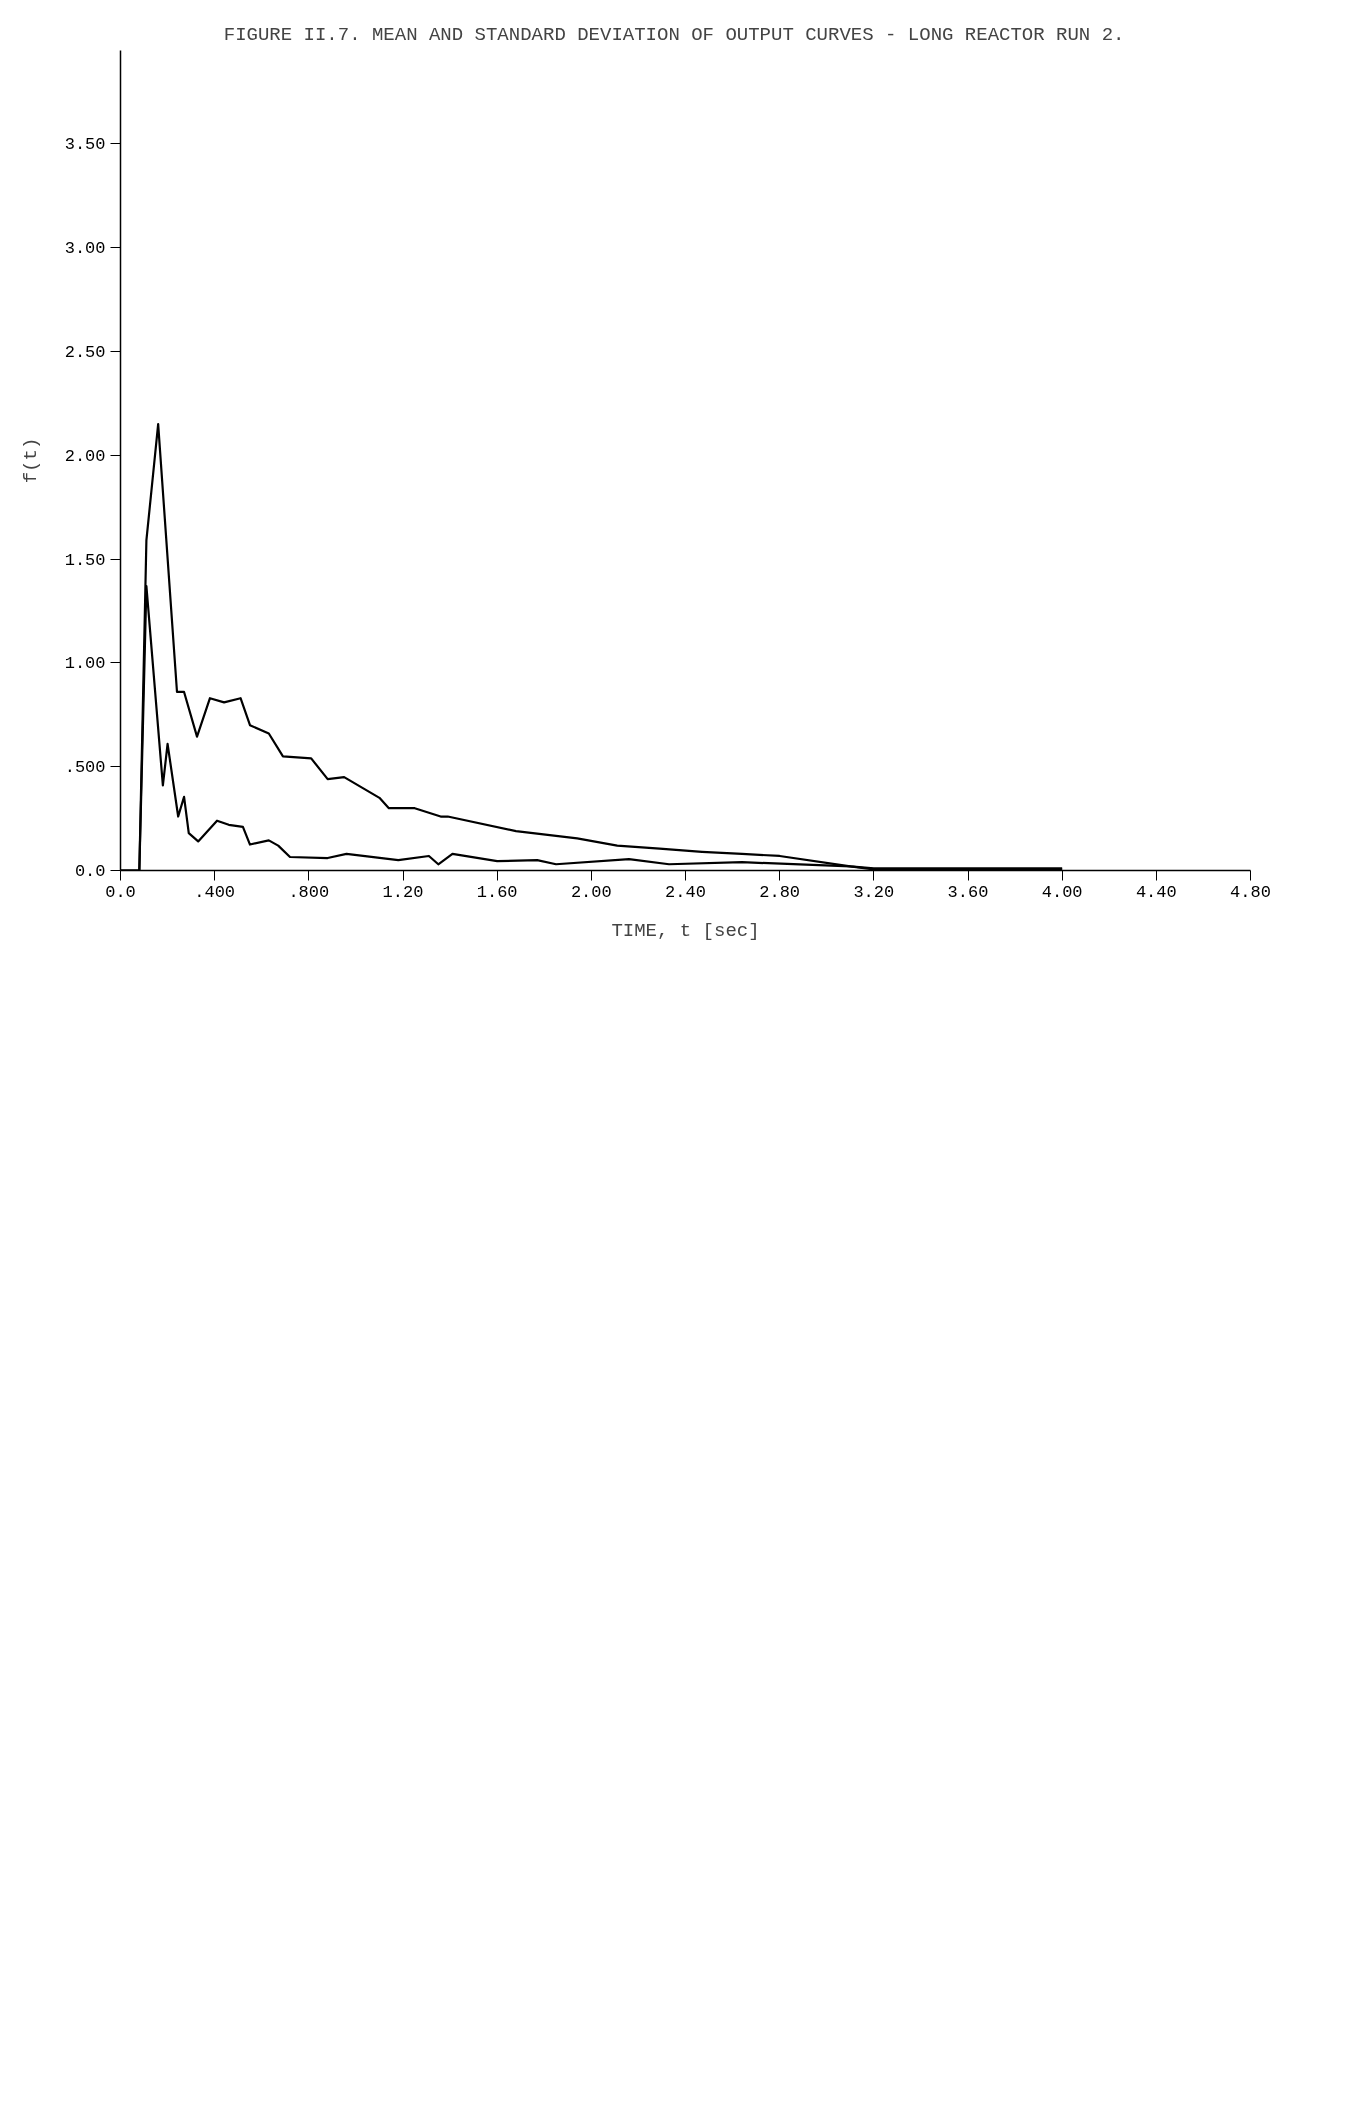 The image size is (1372, 2127). What do you see at coordinates (403, 892) in the screenshot?
I see `x-tick-label: 1.20` at bounding box center [403, 892].